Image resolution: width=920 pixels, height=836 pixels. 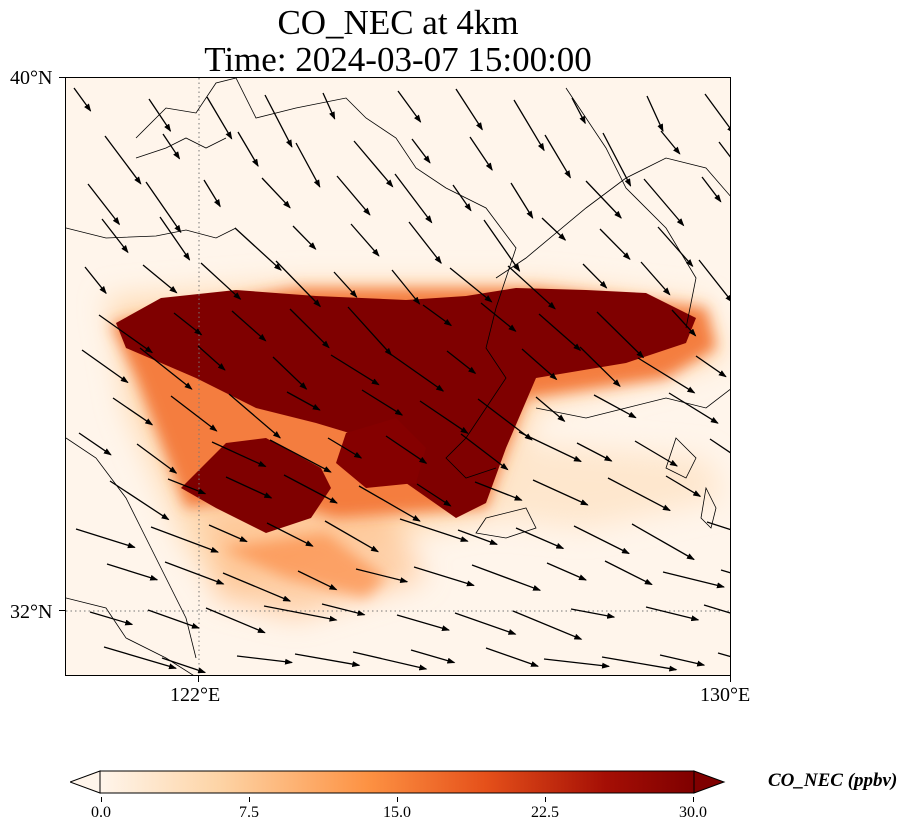 I want to click on x-tick-label-130e: 130°E, so click(x=725, y=695).